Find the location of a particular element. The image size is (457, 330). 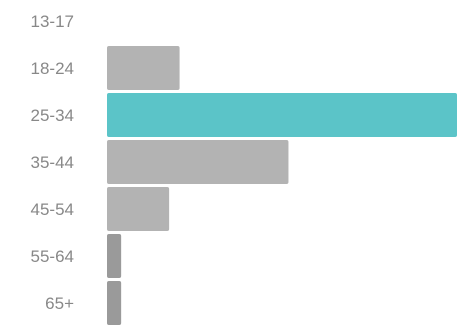

tick-labels-group: 13-17 18-24 25-34 35-44 45-54 55-64 65+ is located at coordinates (53, 162).